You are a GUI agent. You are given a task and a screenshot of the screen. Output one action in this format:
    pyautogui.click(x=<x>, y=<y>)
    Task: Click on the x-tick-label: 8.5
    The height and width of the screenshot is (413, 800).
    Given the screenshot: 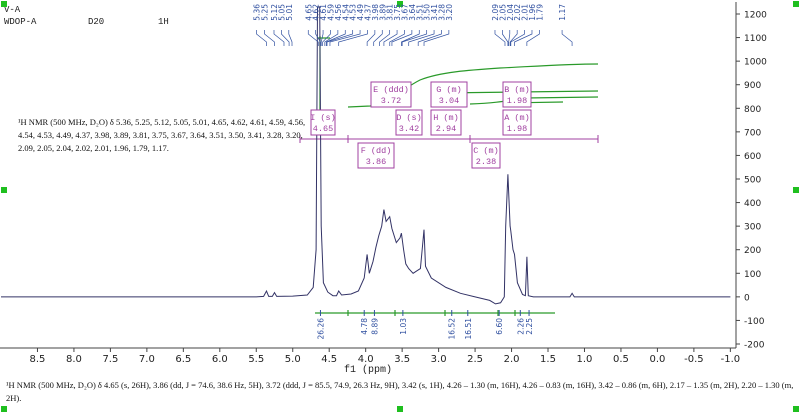 What is the action you would take?
    pyautogui.click(x=38, y=359)
    